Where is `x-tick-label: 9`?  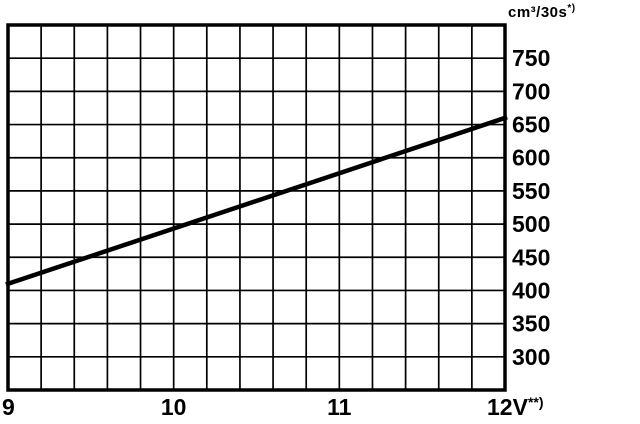
x-tick-label: 9 is located at coordinates (8, 407).